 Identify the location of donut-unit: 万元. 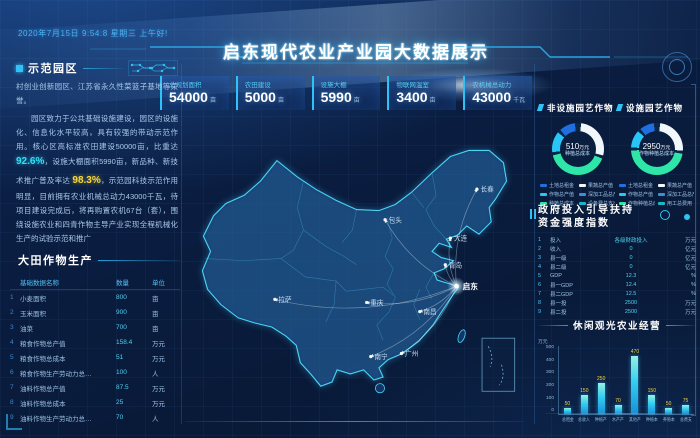
(584, 147).